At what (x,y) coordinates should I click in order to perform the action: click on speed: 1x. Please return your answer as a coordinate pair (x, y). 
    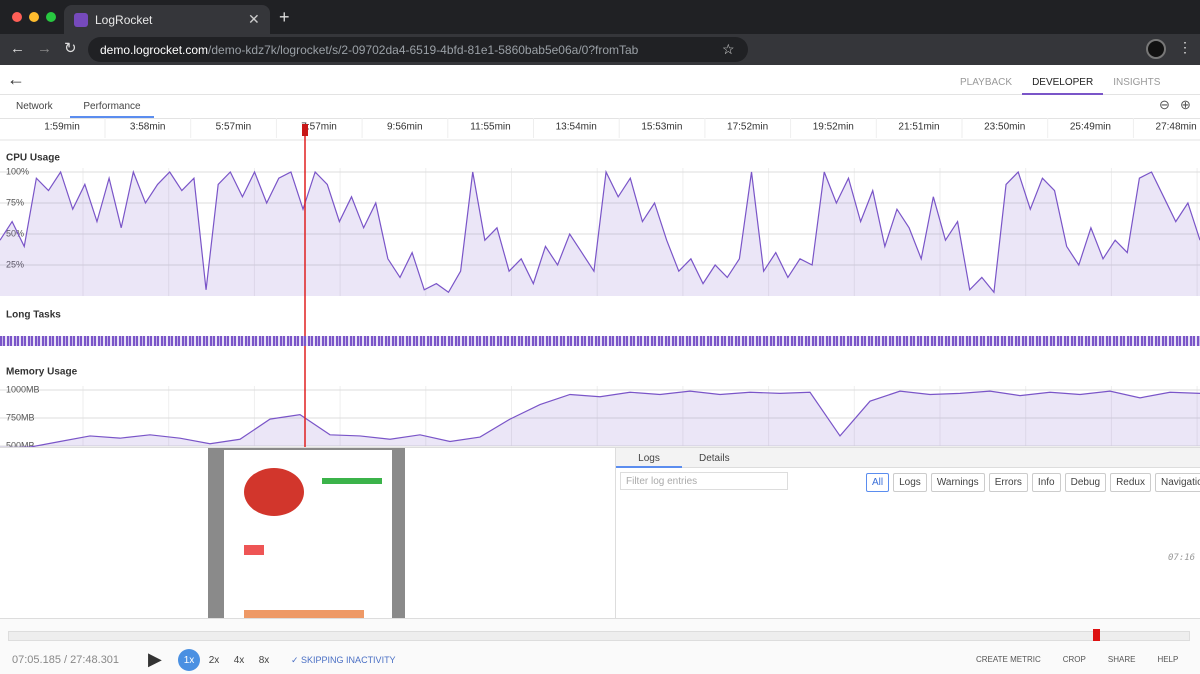
    Looking at the image, I should click on (189, 660).